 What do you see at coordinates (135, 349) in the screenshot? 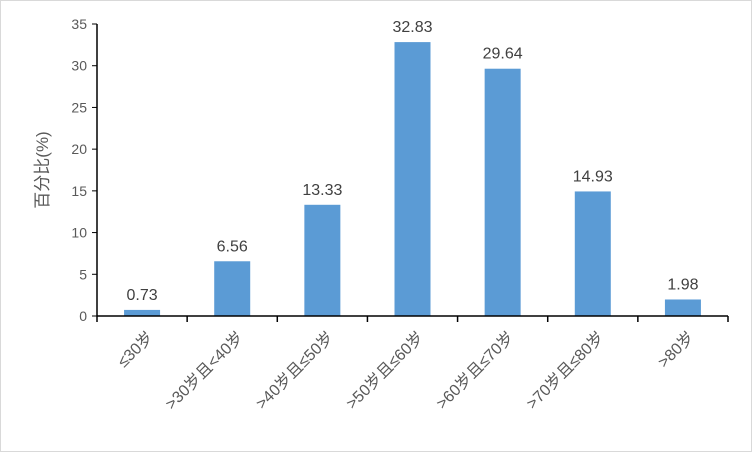
I see `x-tick-label: ≤30岁` at bounding box center [135, 349].